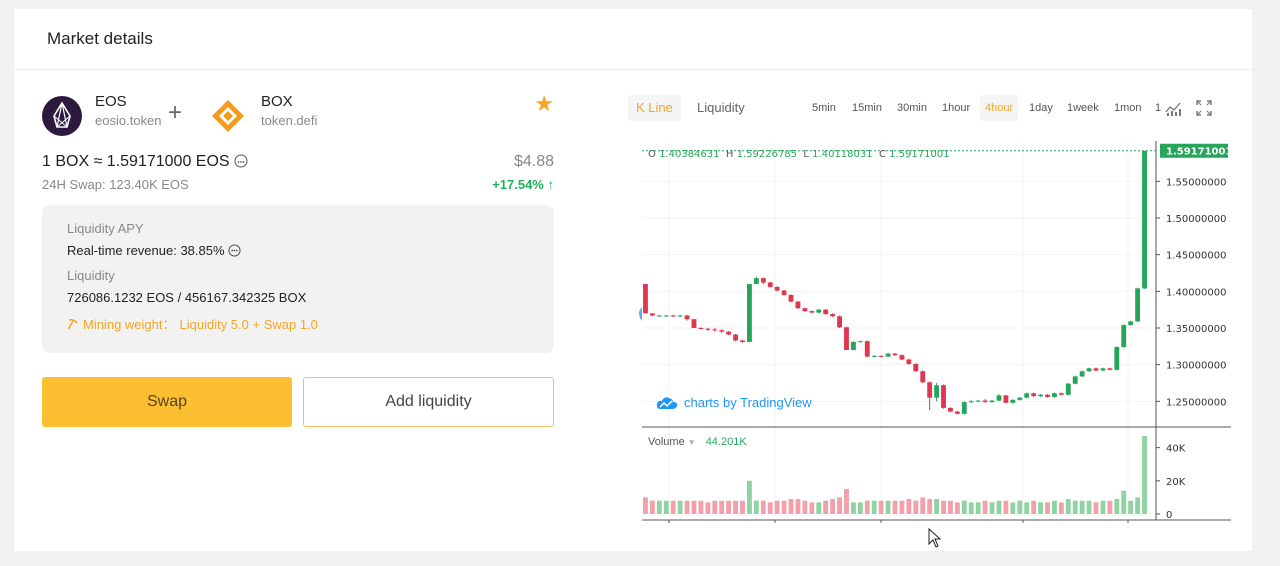 The width and height of the screenshot is (1280, 566). What do you see at coordinates (691, 442) in the screenshot?
I see `caret-down-icon: ▼` at bounding box center [691, 442].